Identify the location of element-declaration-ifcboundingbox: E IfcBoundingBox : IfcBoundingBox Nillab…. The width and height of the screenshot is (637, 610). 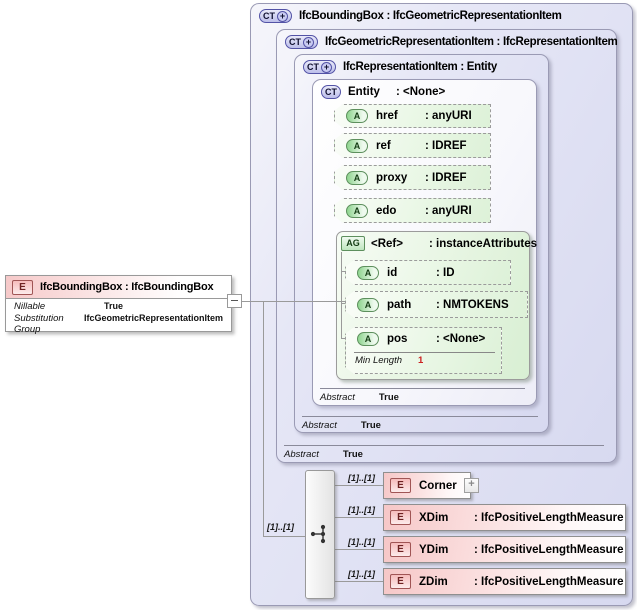
(118, 305).